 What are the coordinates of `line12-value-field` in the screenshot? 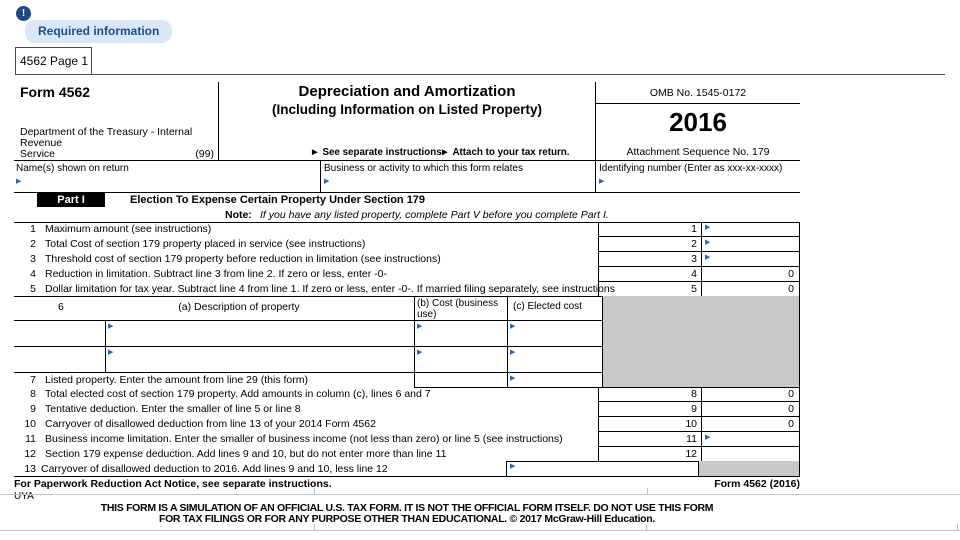 It's located at (750, 454).